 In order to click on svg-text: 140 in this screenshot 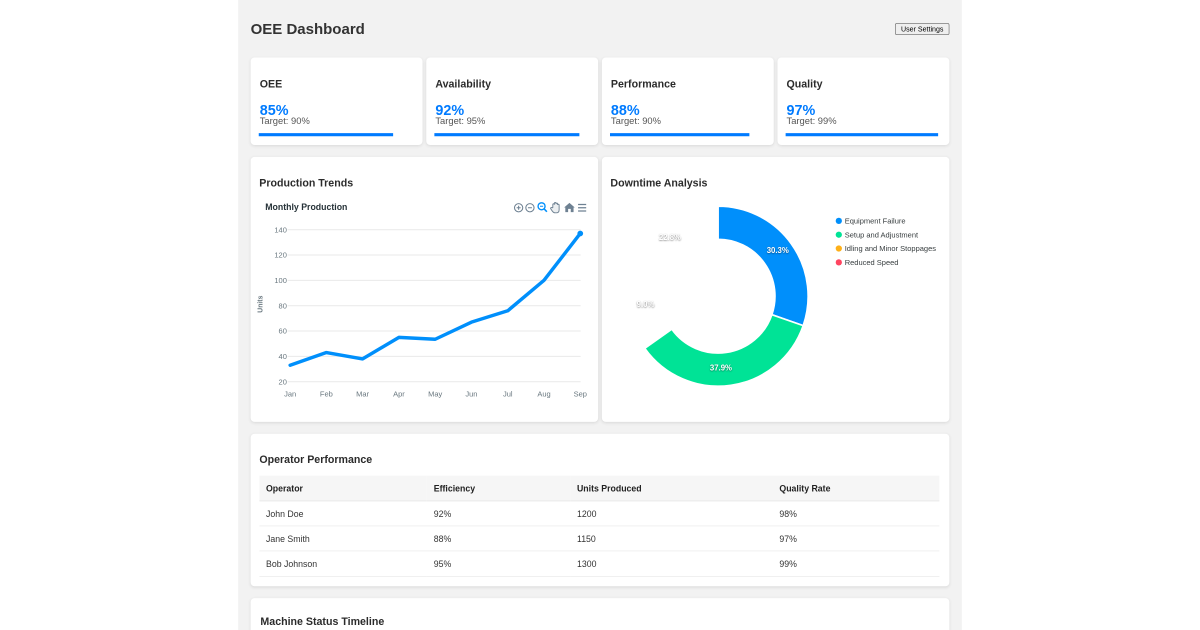, I will do `click(280, 229)`.